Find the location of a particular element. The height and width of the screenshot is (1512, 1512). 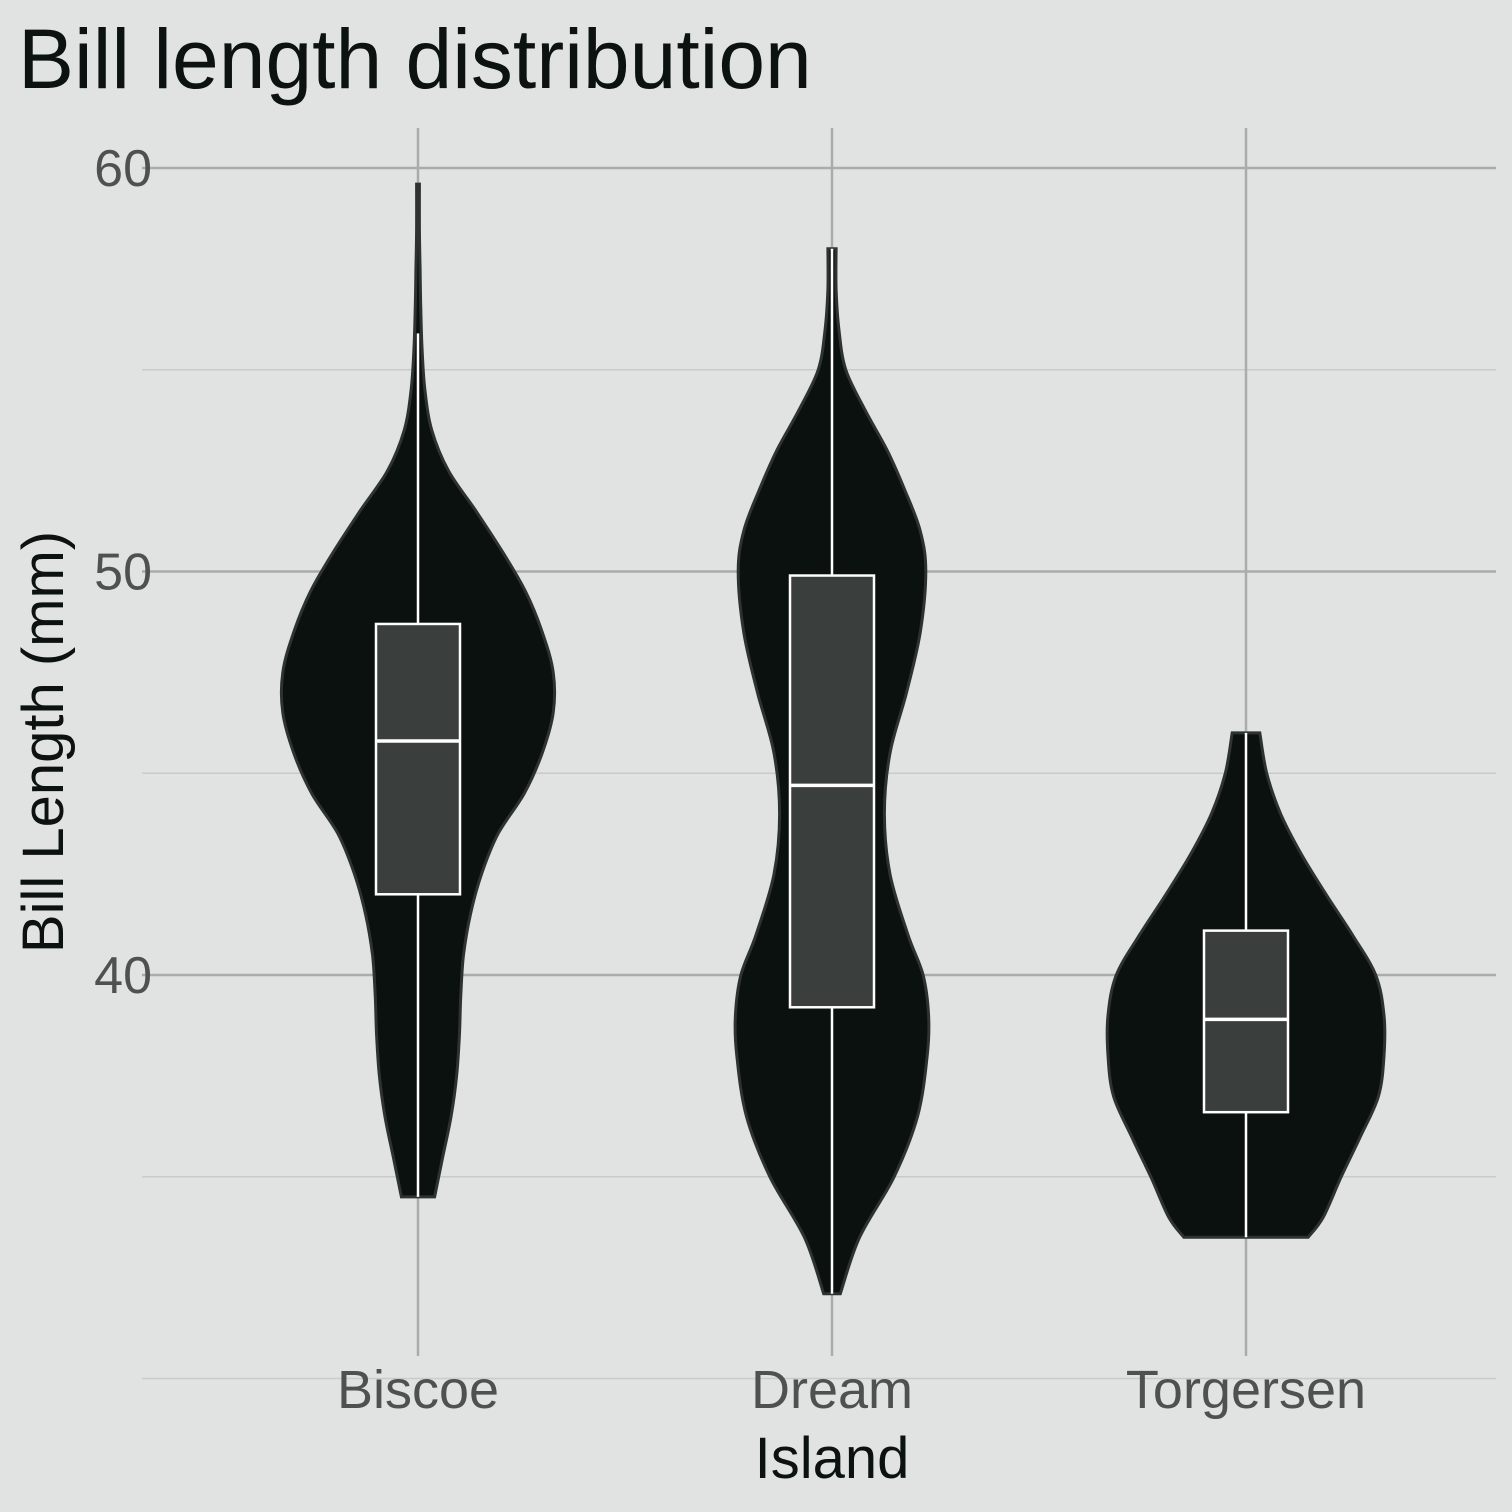

violin-torgersen is located at coordinates (1246, 985).